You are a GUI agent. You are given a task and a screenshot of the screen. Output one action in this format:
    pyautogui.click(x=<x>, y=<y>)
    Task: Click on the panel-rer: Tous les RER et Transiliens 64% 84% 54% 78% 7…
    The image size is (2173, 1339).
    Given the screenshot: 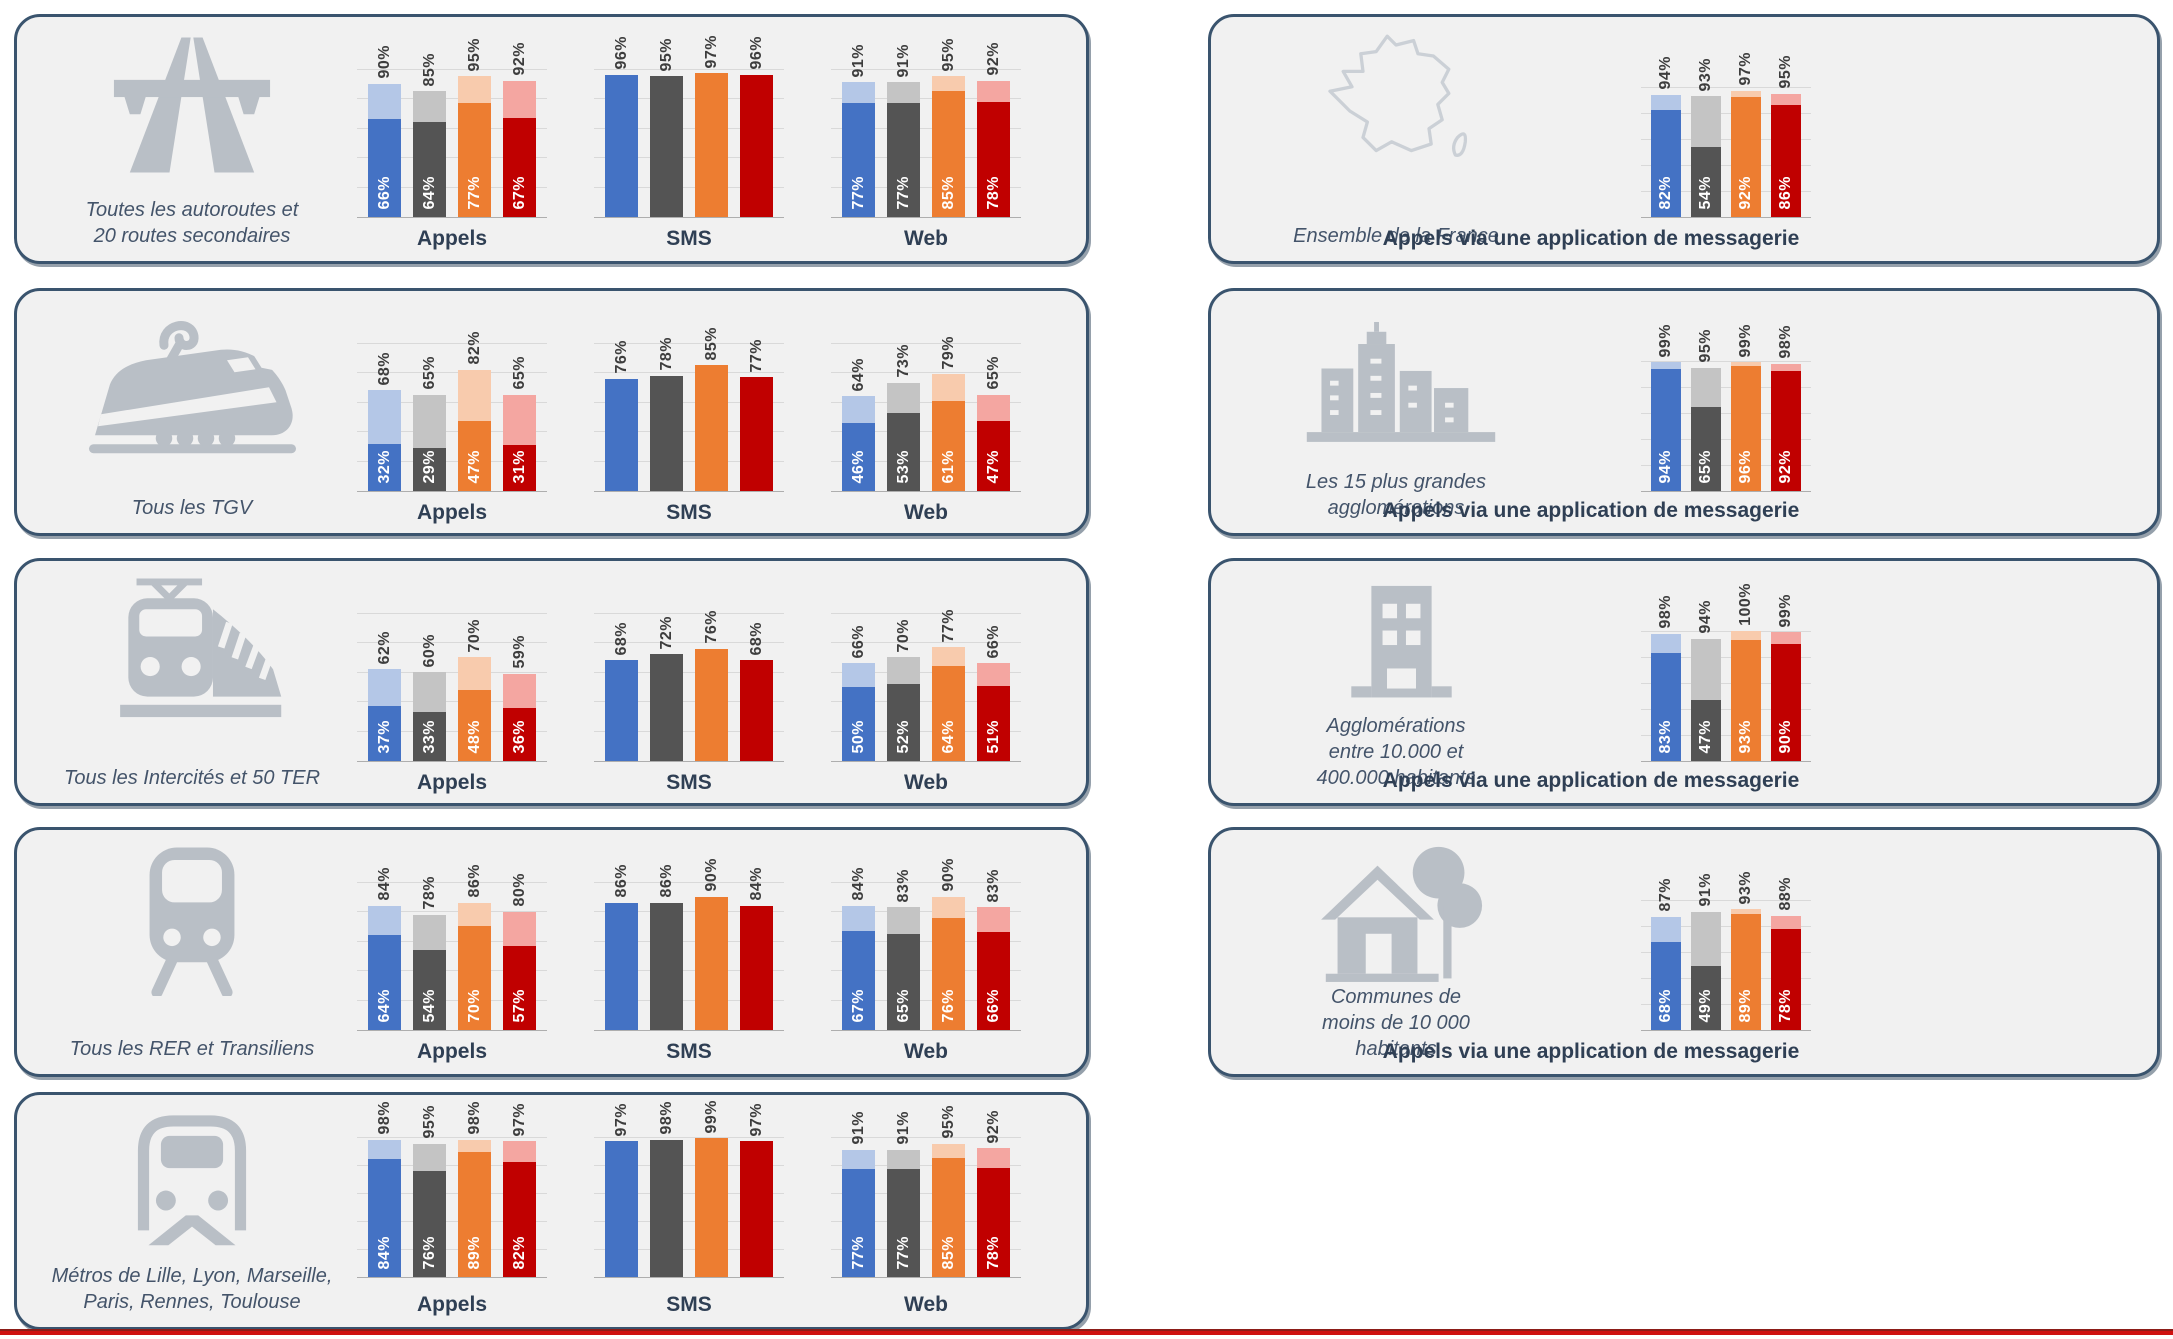 What is the action you would take?
    pyautogui.click(x=551, y=952)
    